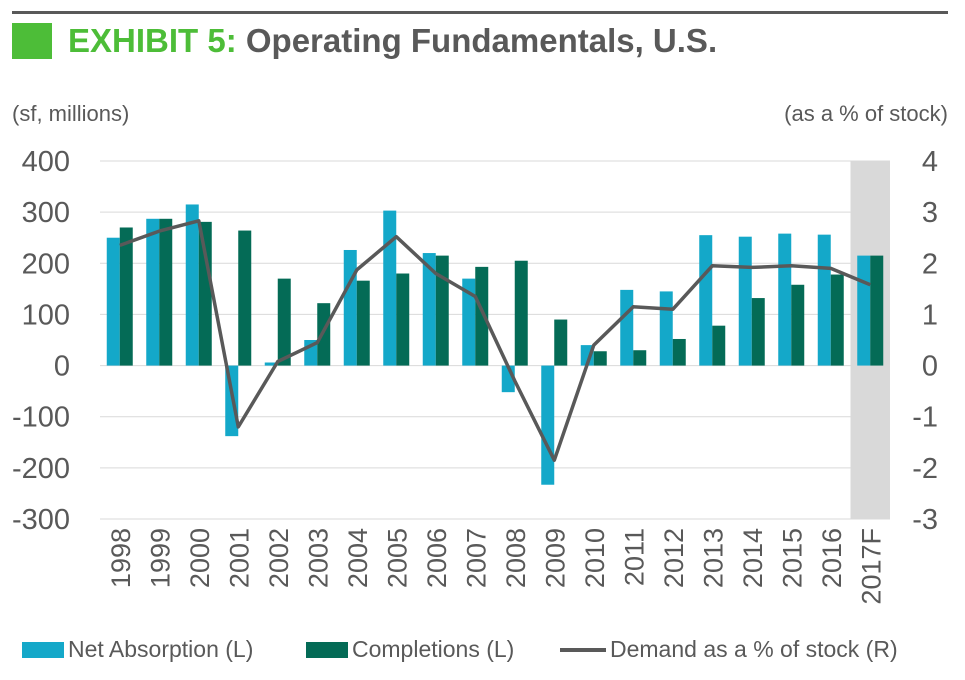 Image resolution: width=965 pixels, height=680 pixels. I want to click on x-tick-label: 2000, so click(200, 558).